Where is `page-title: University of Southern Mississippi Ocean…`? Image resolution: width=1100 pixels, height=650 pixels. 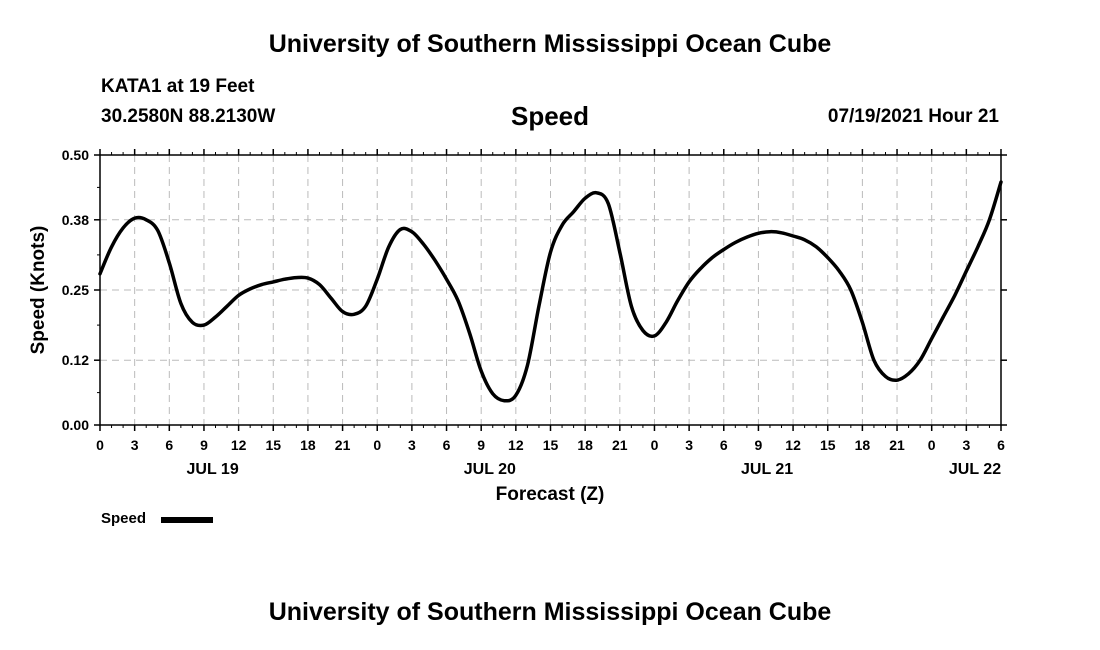
page-title: University of Southern Mississippi Ocean… is located at coordinates (550, 44).